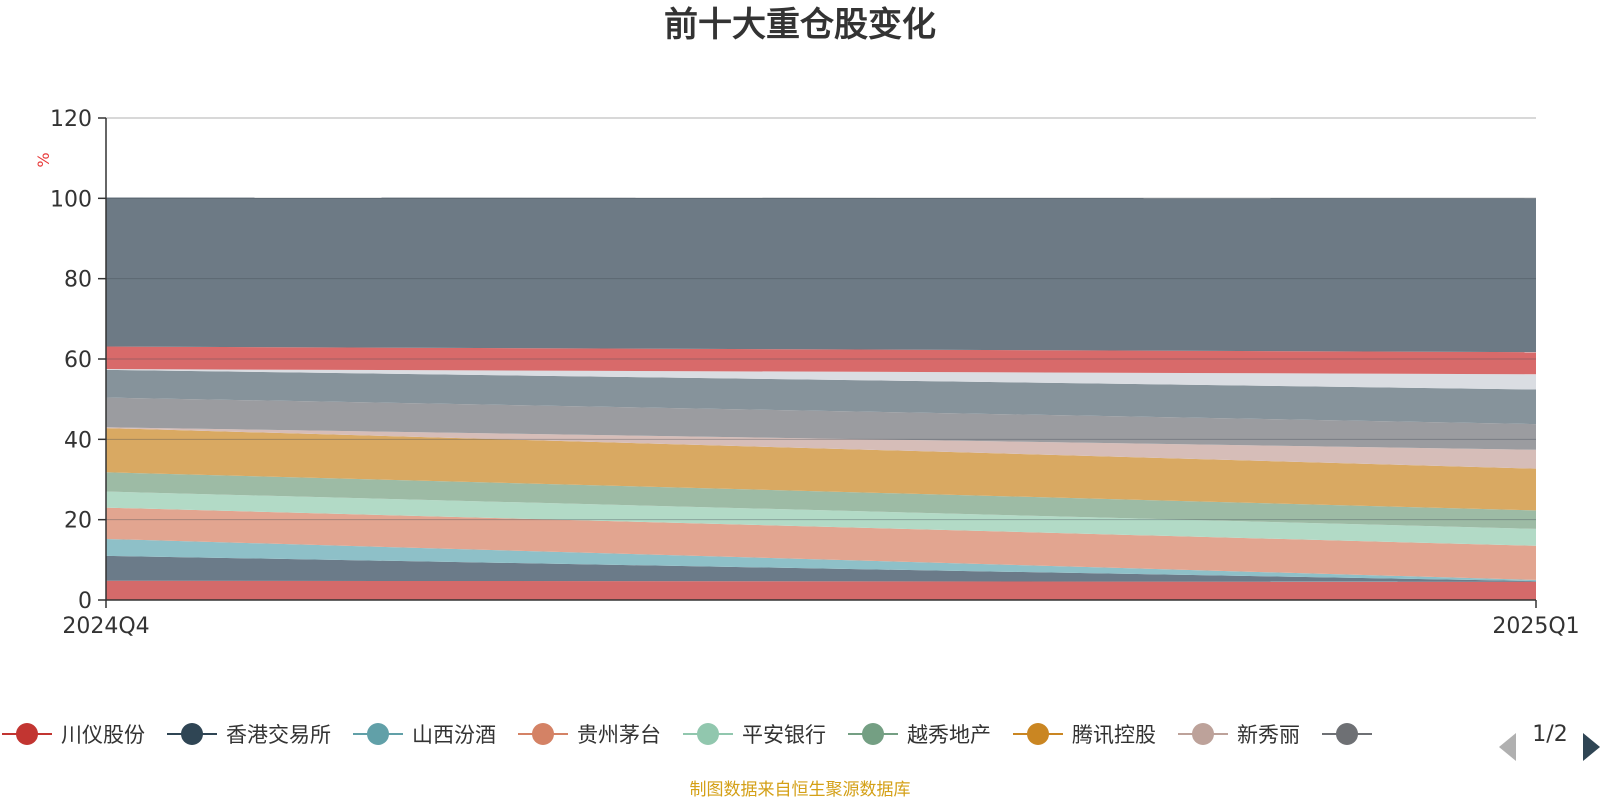 This screenshot has width=1600, height=800. I want to click on legend-items: 川仪股份 香港交易所 山西汾酒 贵州茅台 平安银行 越秀地产 腾讯控股 新秀丽, so click(687, 735).